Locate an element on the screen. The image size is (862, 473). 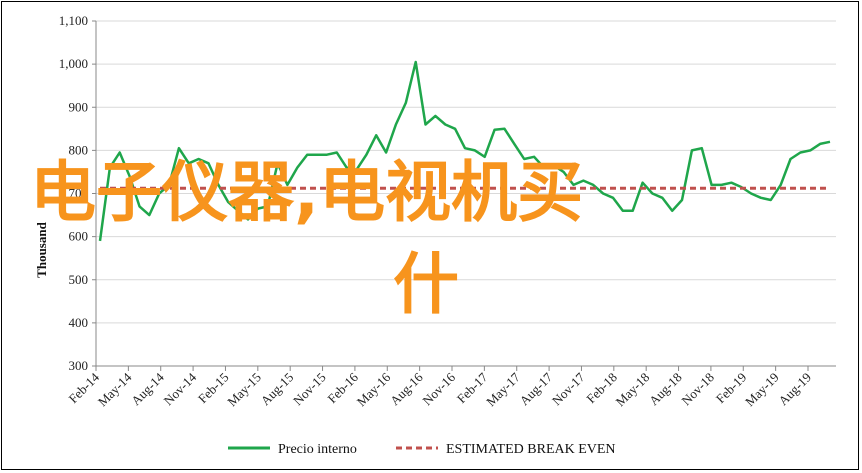
x-tick-label: May-19 is located at coordinates (762, 390).